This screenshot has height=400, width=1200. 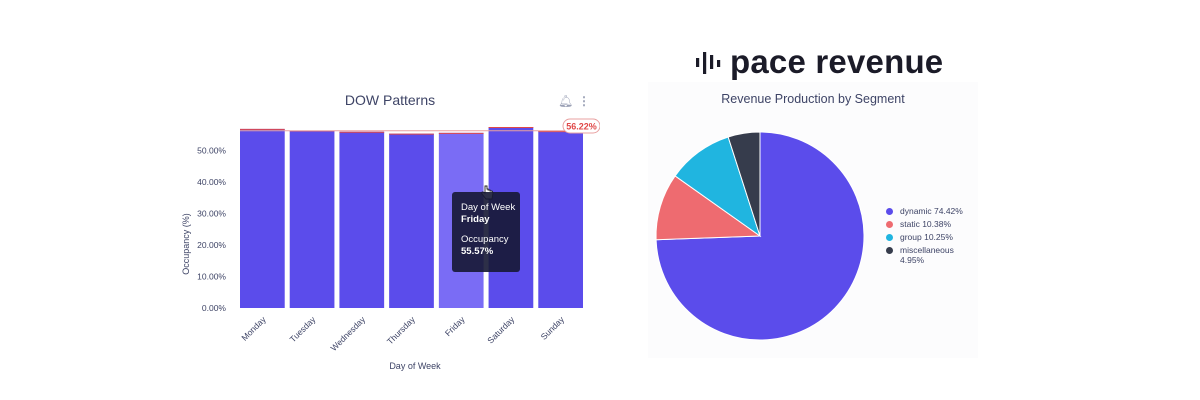 I want to click on legend-label: static 10.38%, so click(x=926, y=224).